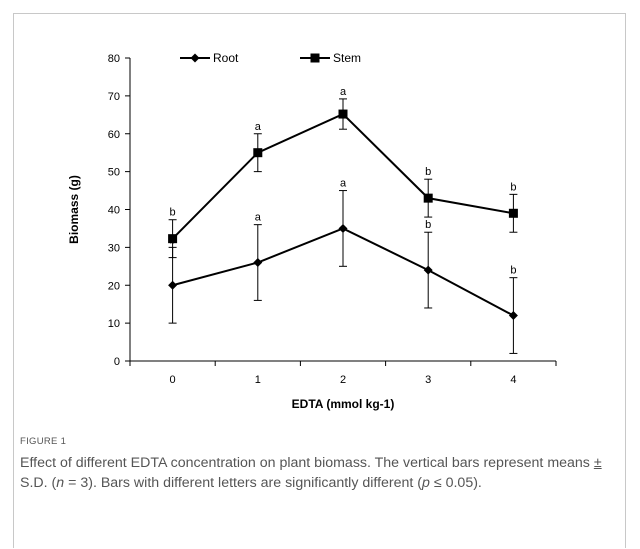 This screenshot has height=549, width=640. Describe the element at coordinates (226, 58) in the screenshot. I see `legend-label: Root` at that location.